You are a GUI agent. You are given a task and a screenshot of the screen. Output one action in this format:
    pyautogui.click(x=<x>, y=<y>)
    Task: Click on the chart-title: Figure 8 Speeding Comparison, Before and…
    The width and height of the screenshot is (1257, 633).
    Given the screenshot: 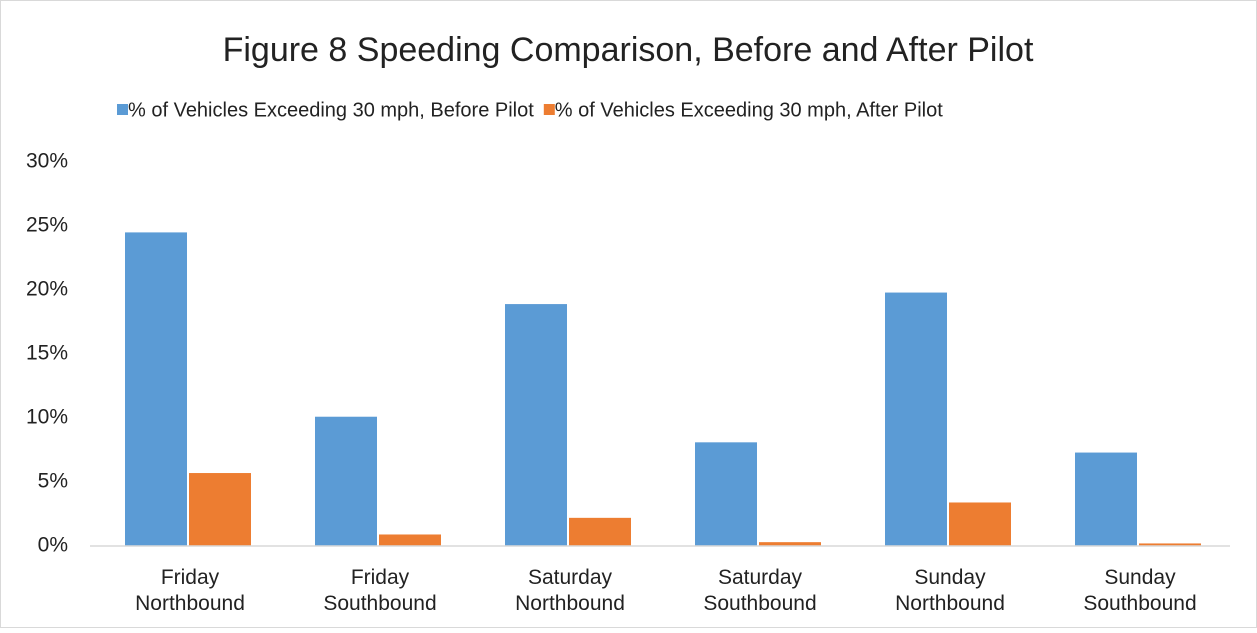 What is the action you would take?
    pyautogui.click(x=628, y=50)
    